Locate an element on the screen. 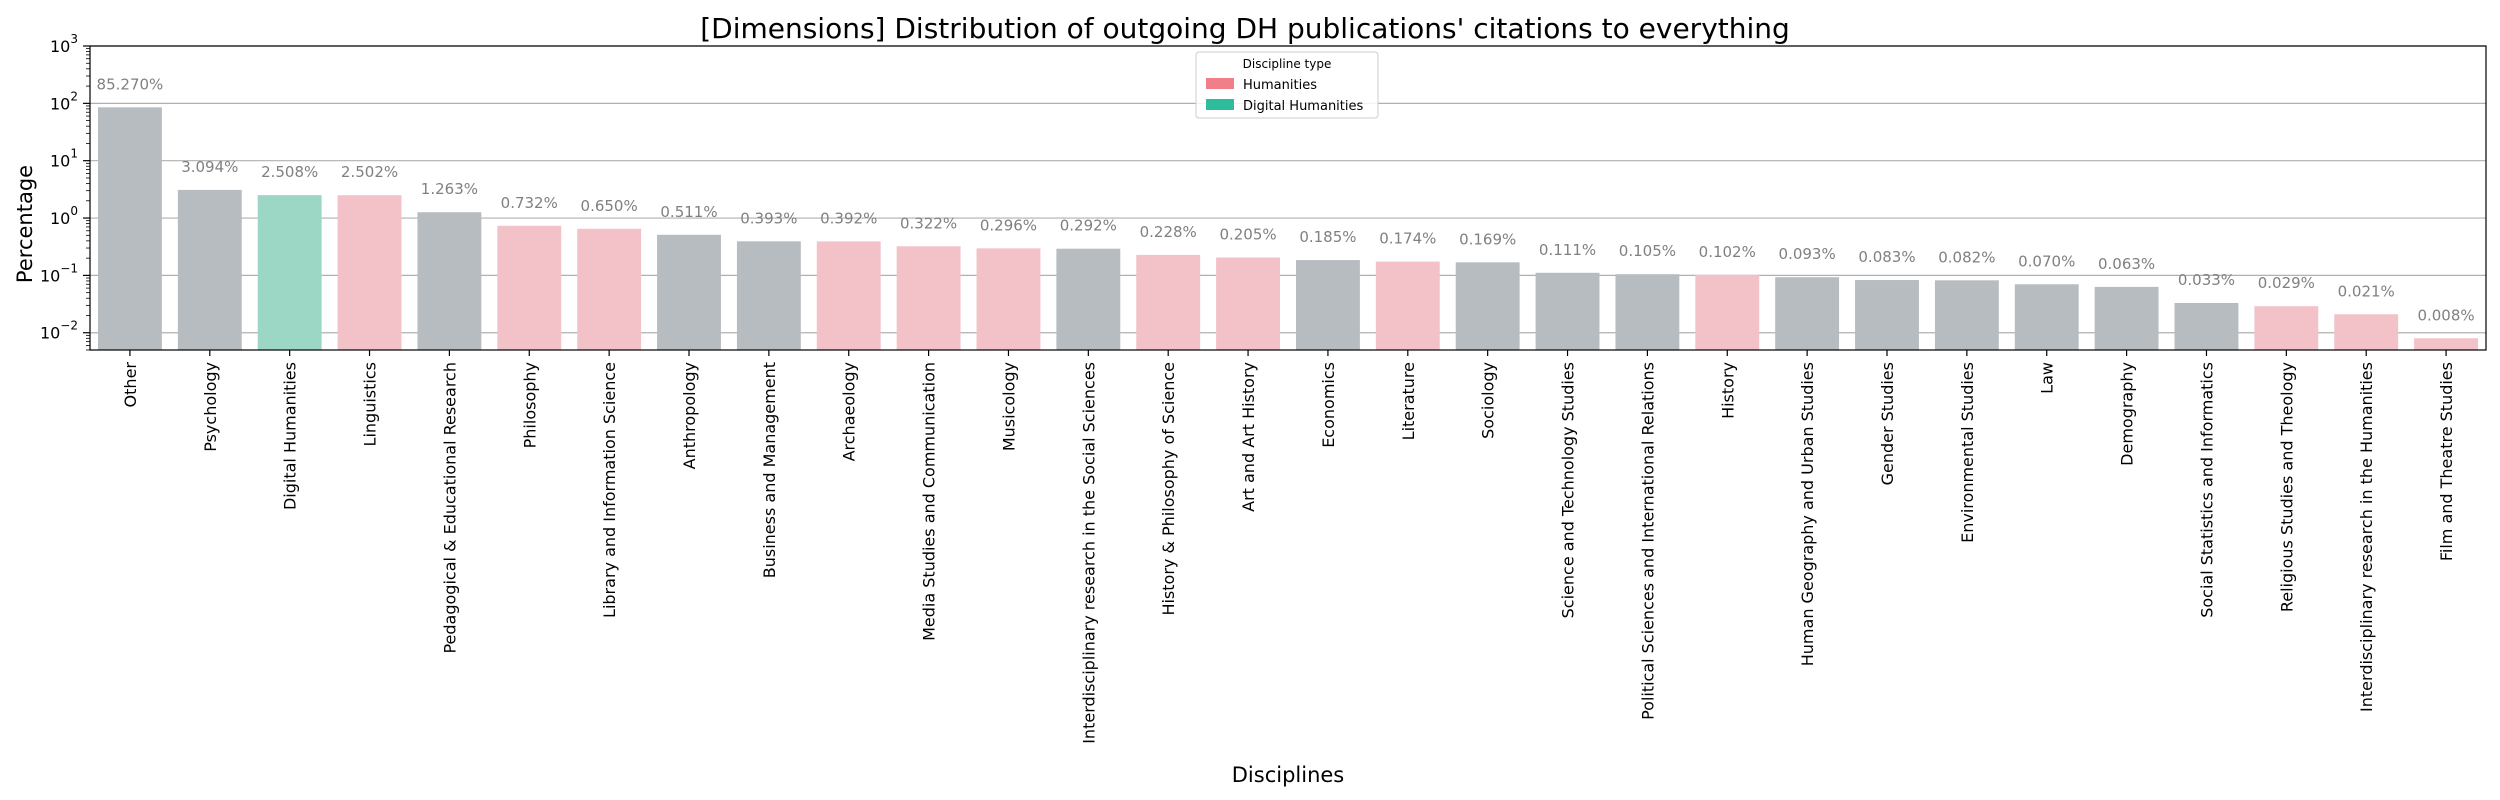 The width and height of the screenshot is (2500, 800). data-label-digital-humanities: 2.508% is located at coordinates (289, 172).